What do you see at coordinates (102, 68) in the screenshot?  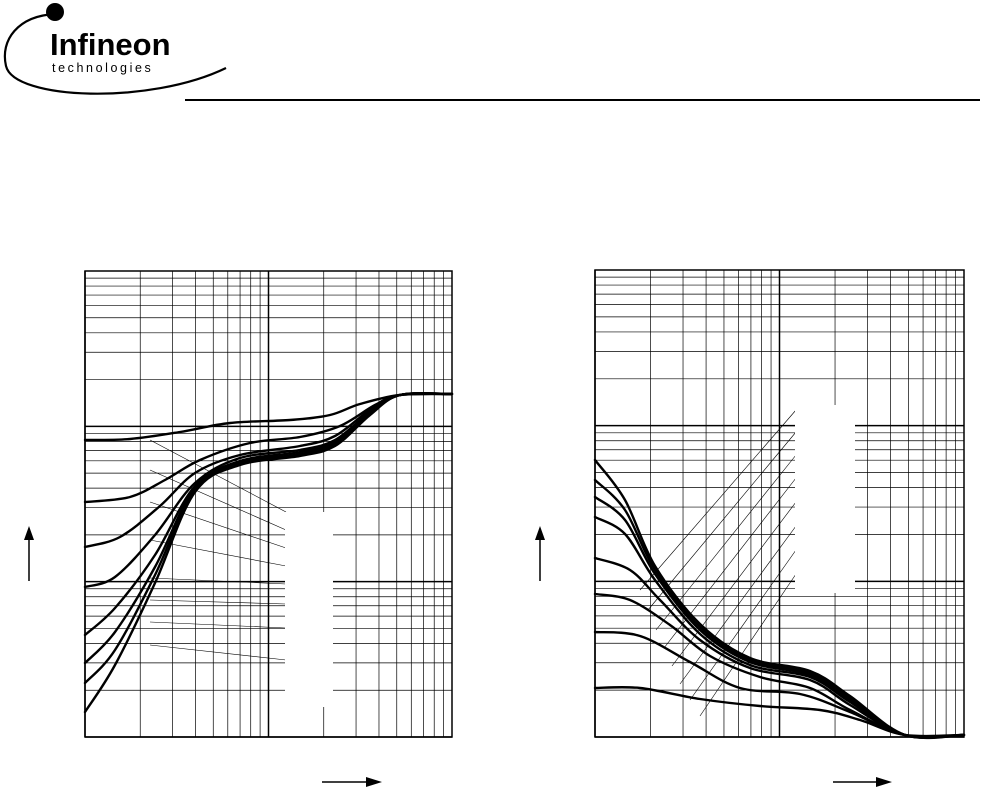 I see `logo-tagline: technologies` at bounding box center [102, 68].